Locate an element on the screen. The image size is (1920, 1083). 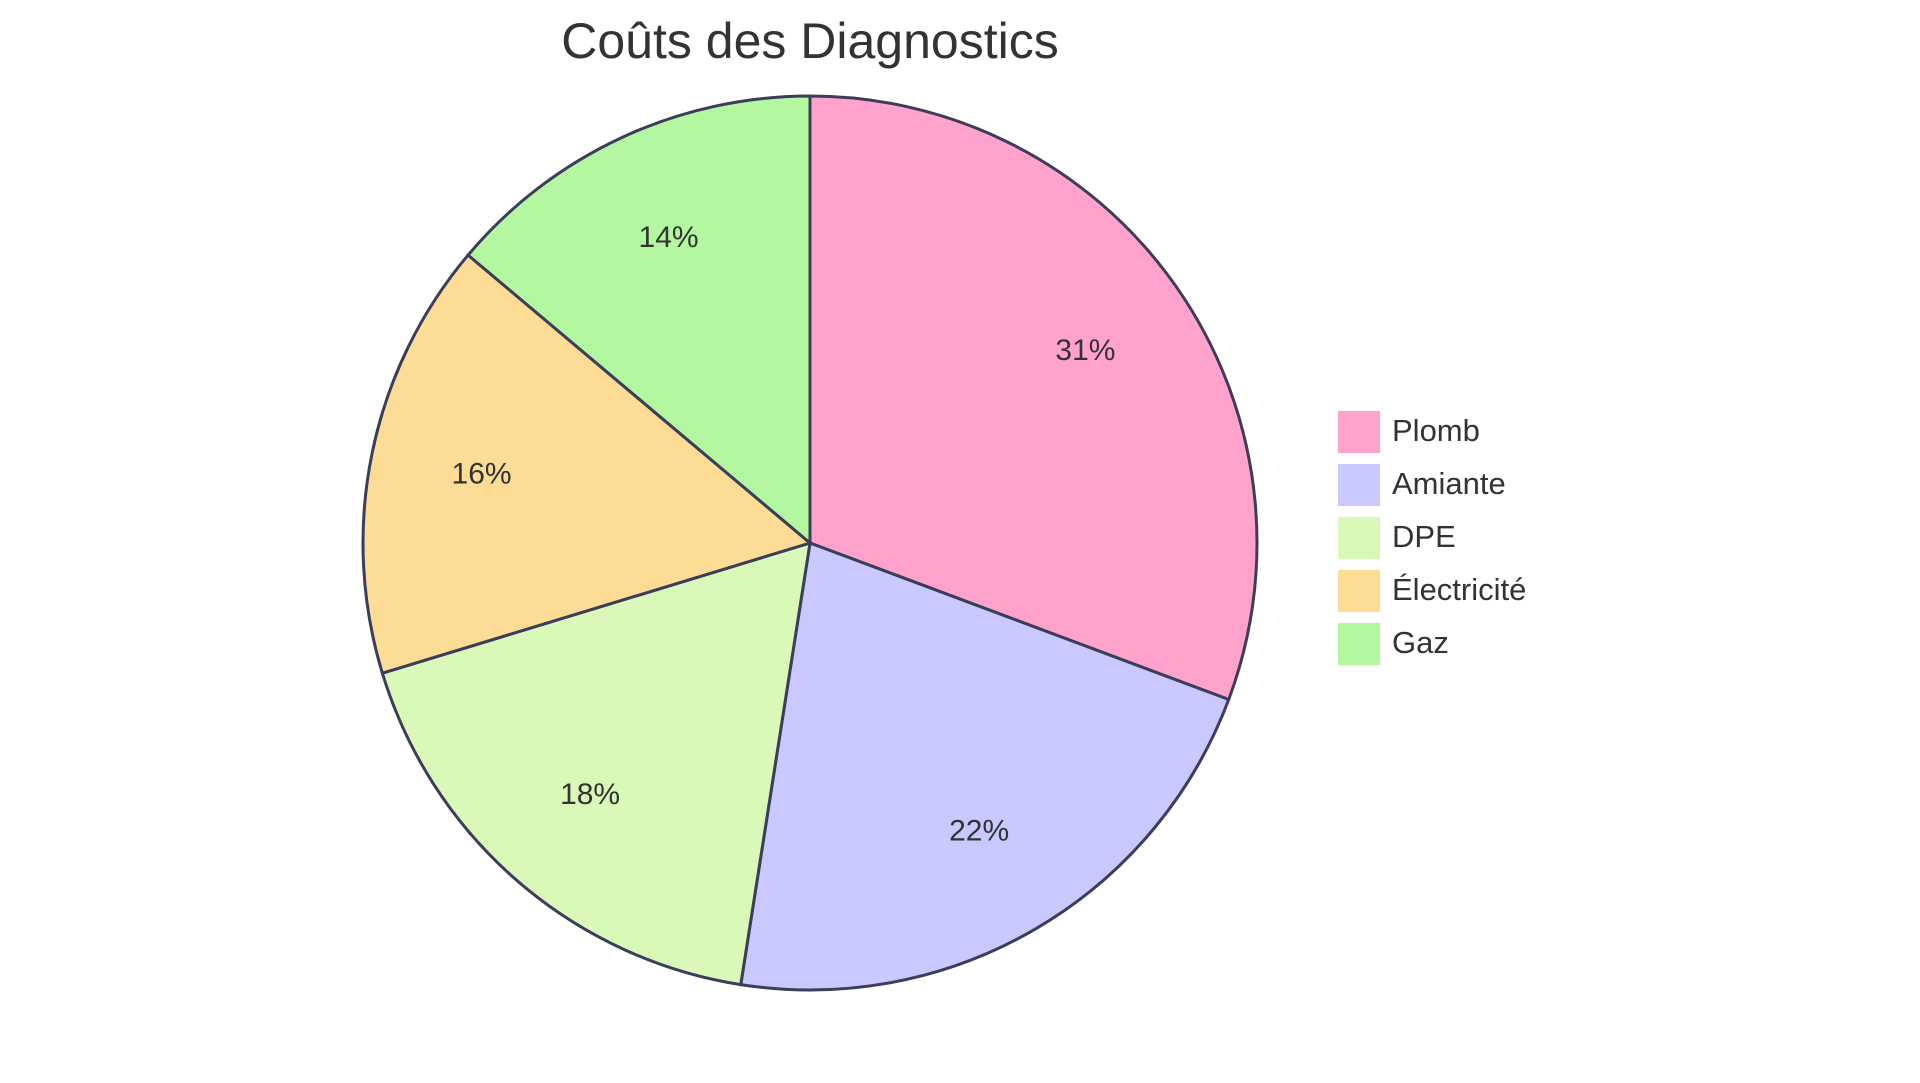
legend-swatch-dpe is located at coordinates (1359, 538).